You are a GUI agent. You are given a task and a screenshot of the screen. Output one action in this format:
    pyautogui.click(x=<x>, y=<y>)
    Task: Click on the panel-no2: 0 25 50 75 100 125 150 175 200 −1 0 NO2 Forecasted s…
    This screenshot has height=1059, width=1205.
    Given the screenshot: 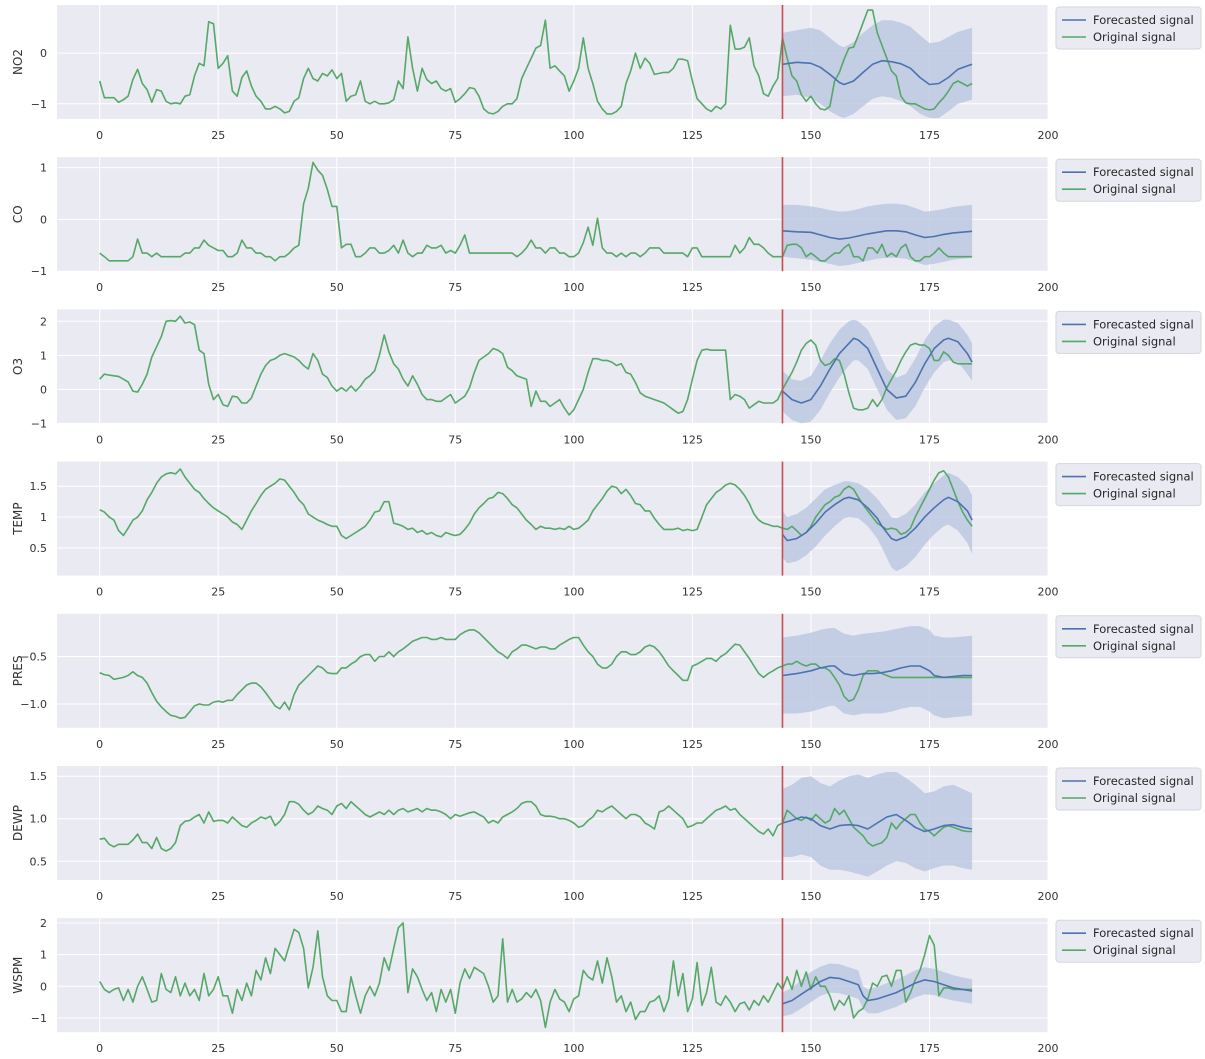 What is the action you would take?
    pyautogui.click(x=606, y=73)
    